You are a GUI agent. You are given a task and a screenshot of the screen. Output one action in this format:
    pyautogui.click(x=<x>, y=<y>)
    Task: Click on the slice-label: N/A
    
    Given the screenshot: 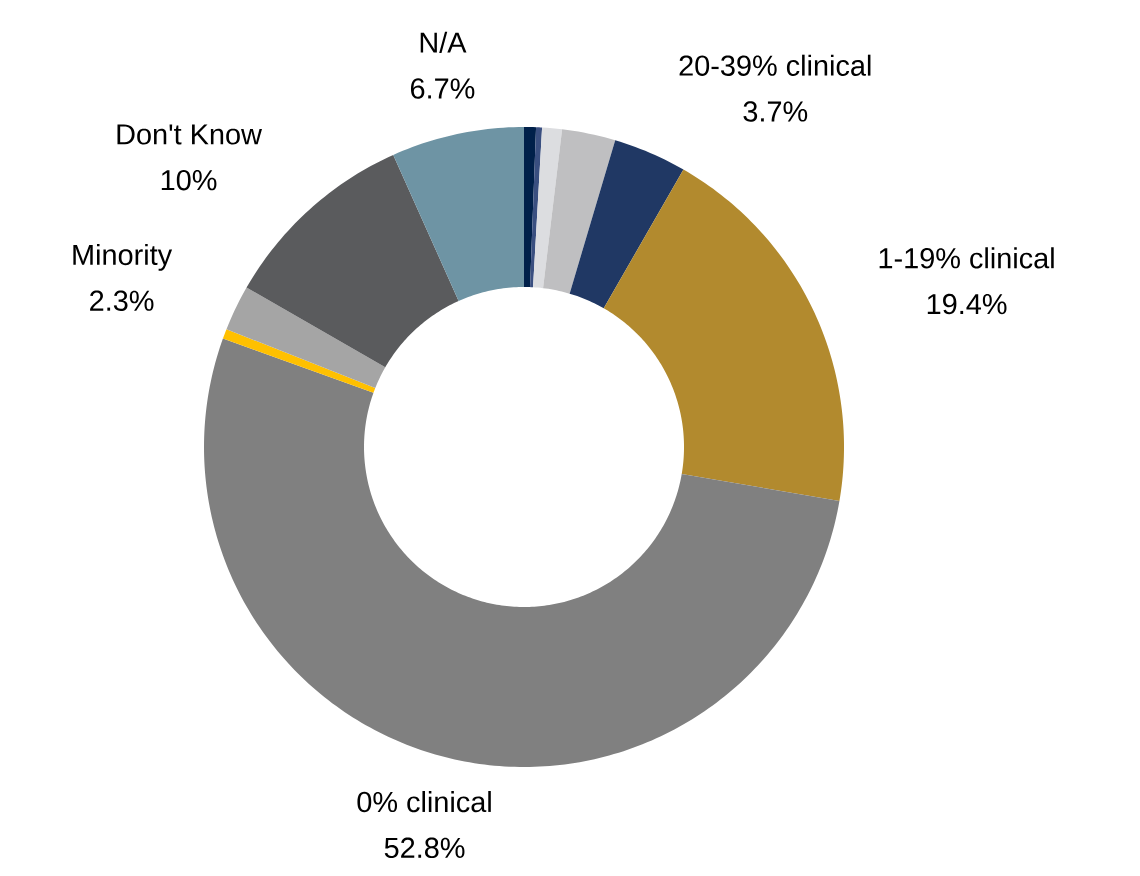 What is the action you would take?
    pyautogui.click(x=443, y=42)
    